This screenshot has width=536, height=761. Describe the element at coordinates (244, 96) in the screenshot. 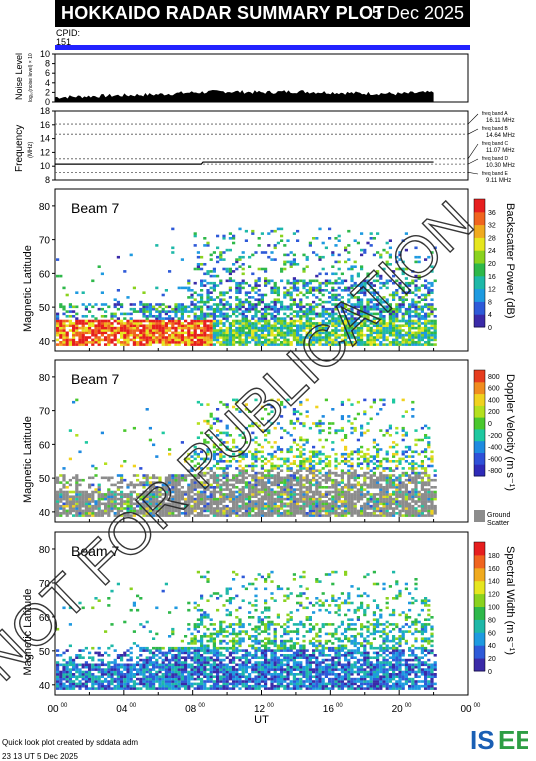

I see `noise-area` at that location.